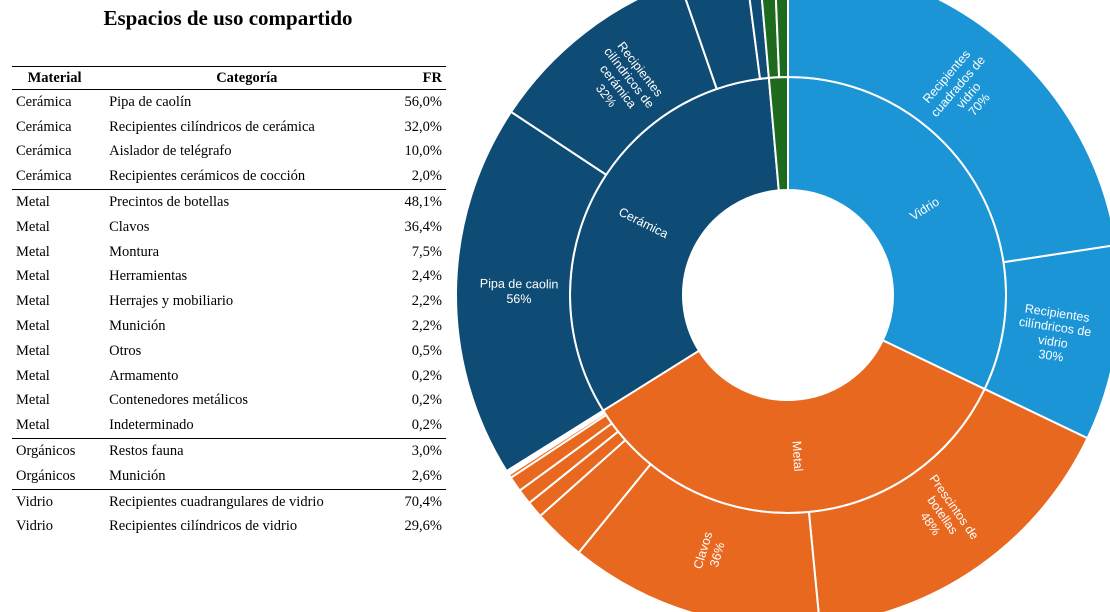 The image size is (1110, 612). Describe the element at coordinates (1051, 355) in the screenshot. I see `label-text: 30%` at that location.